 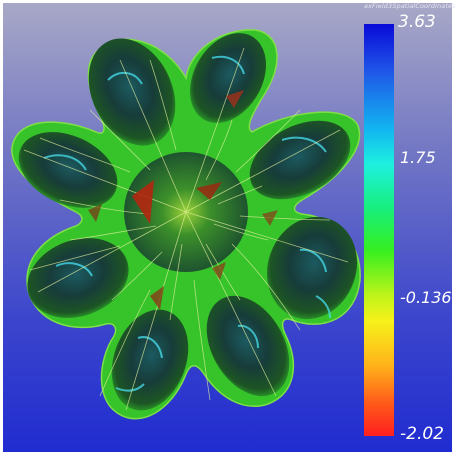 I want to click on colorbar-label-lower-mid: -0.136, so click(x=426, y=297).